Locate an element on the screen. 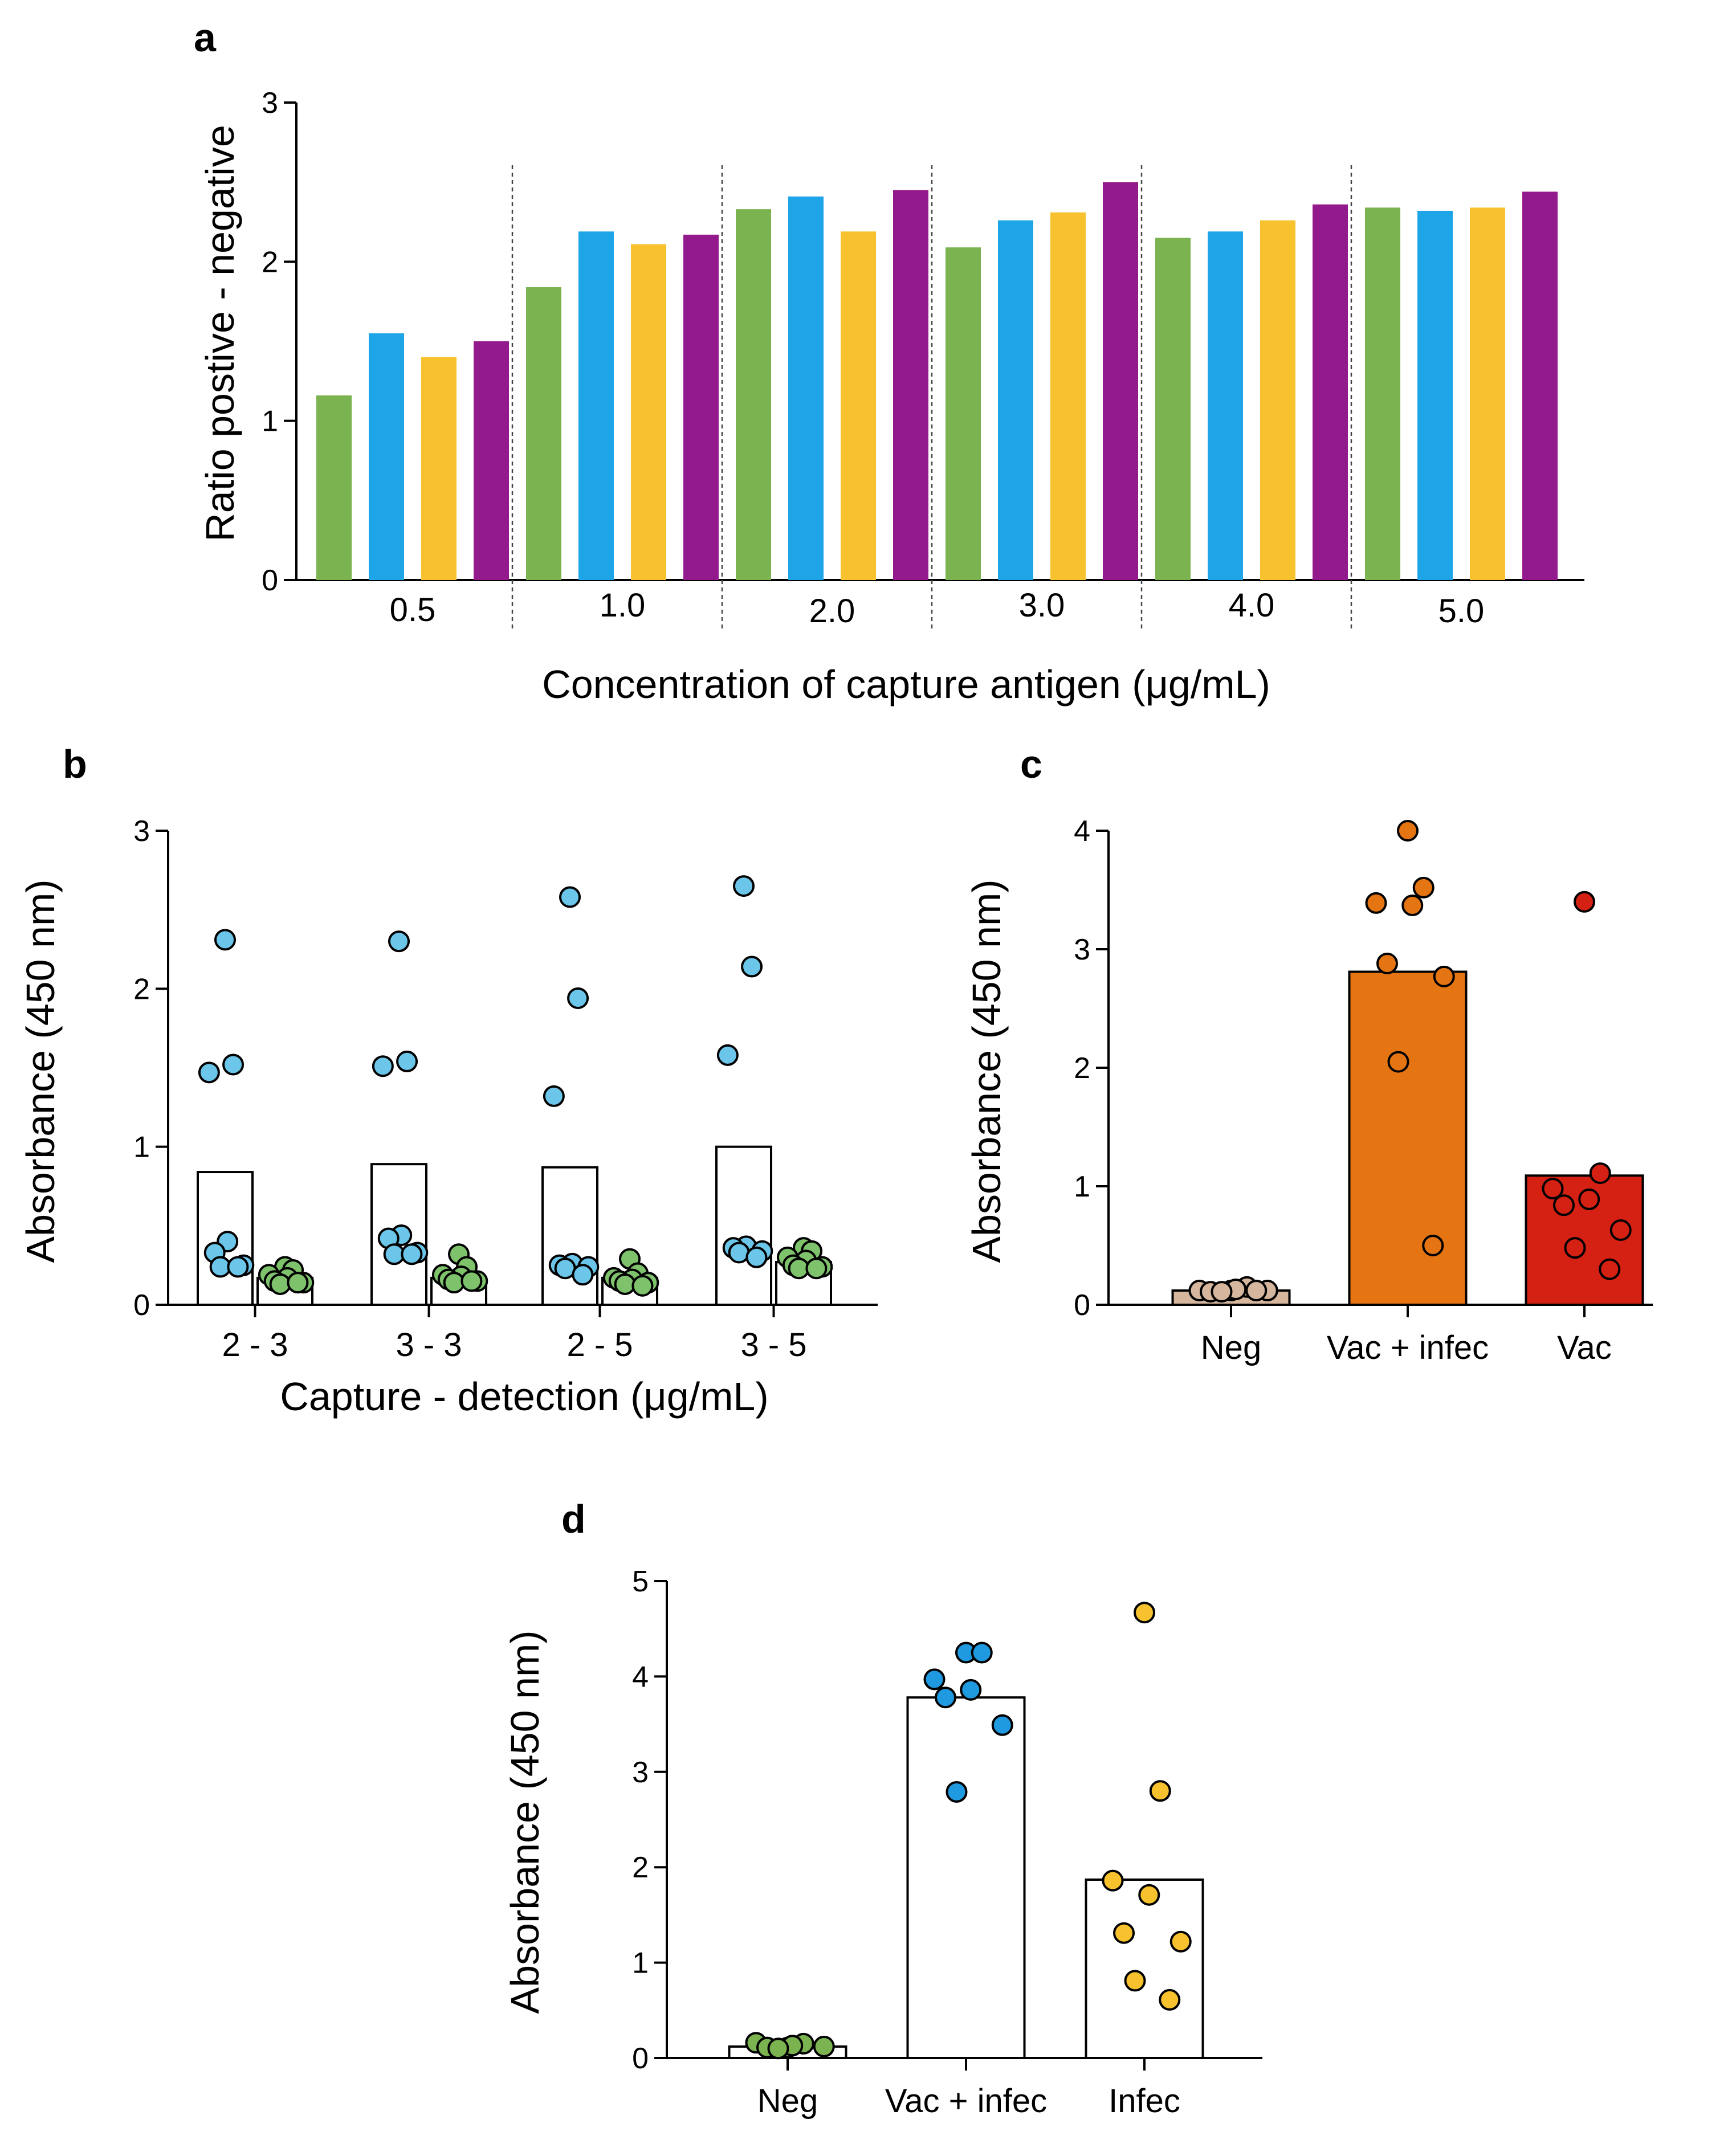 Image resolution: width=1736 pixels, height=2156 pixels. panel-letter-b: b is located at coordinates (75, 764).